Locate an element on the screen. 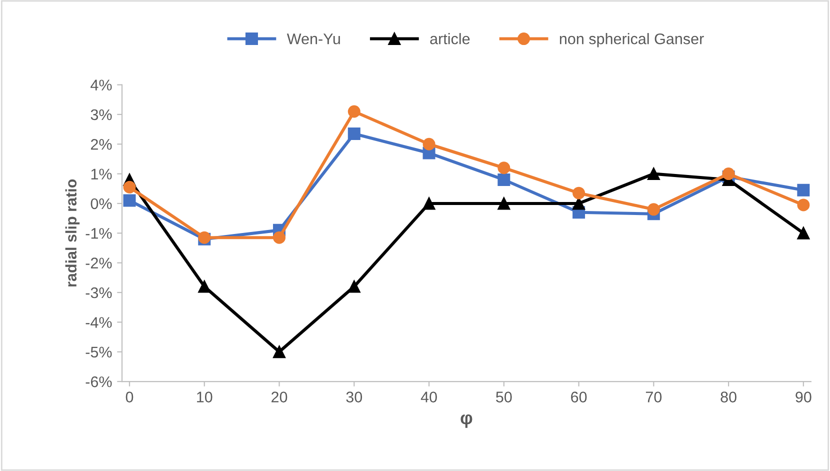 The height and width of the screenshot is (471, 830). y-tick-label: 4% is located at coordinates (101, 85).